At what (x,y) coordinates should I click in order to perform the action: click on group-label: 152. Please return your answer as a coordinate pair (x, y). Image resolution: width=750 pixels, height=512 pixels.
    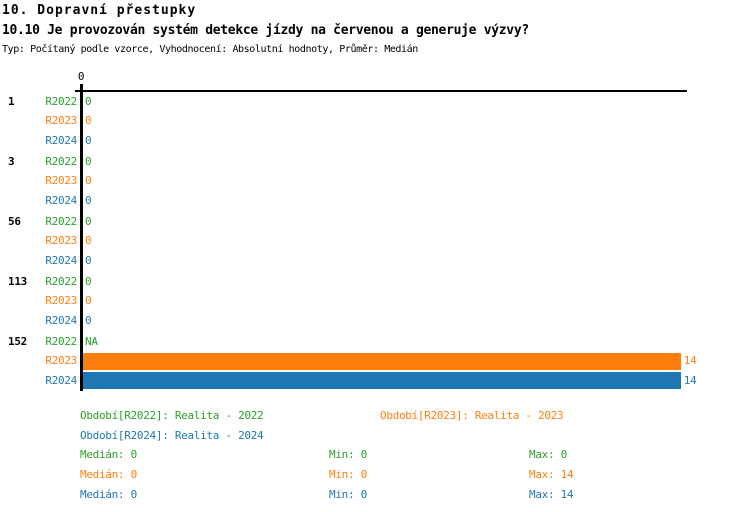
    Looking at the image, I should click on (17, 341).